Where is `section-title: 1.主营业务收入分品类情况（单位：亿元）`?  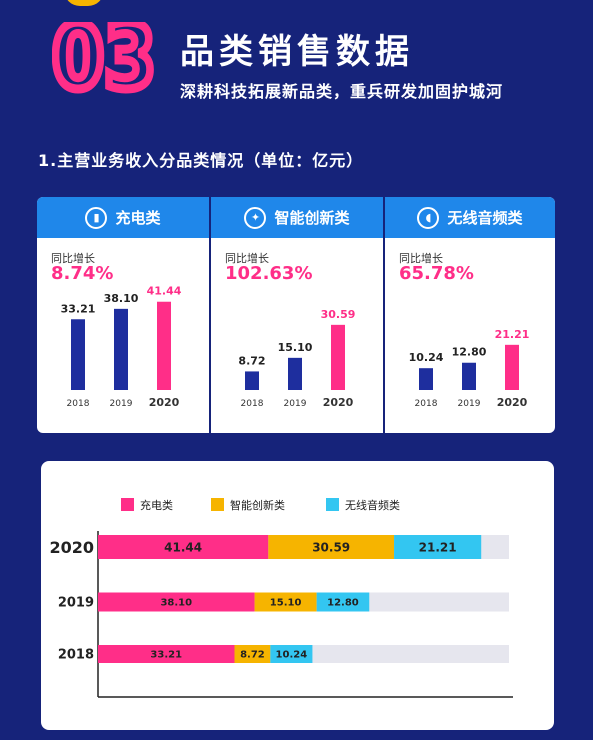 section-title: 1.主营业务收入分品类情况（单位：亿元） is located at coordinates (201, 160).